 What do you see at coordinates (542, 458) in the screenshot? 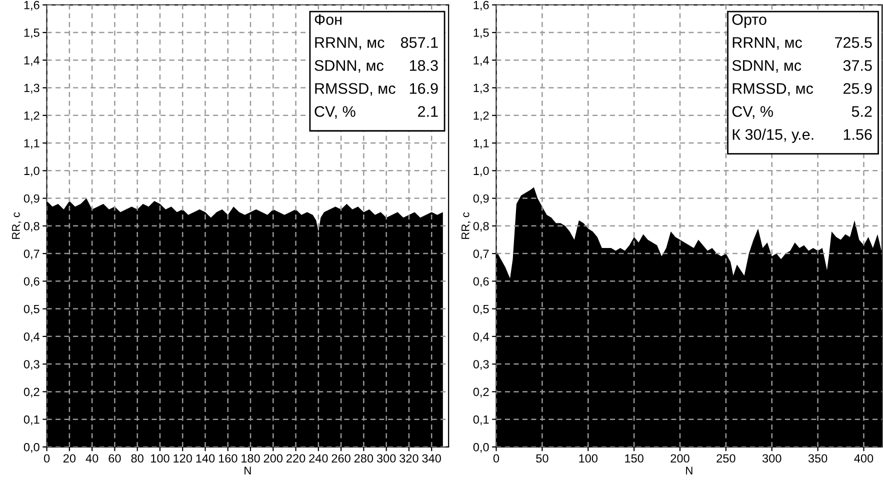
I see `x-tick-label: 50` at bounding box center [542, 458].